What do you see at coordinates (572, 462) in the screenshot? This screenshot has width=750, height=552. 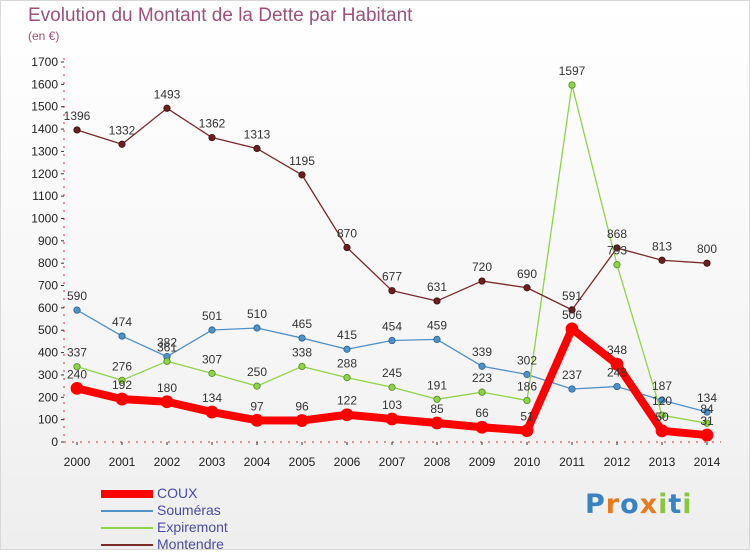 I see `x-tick-label: 2011` at bounding box center [572, 462].